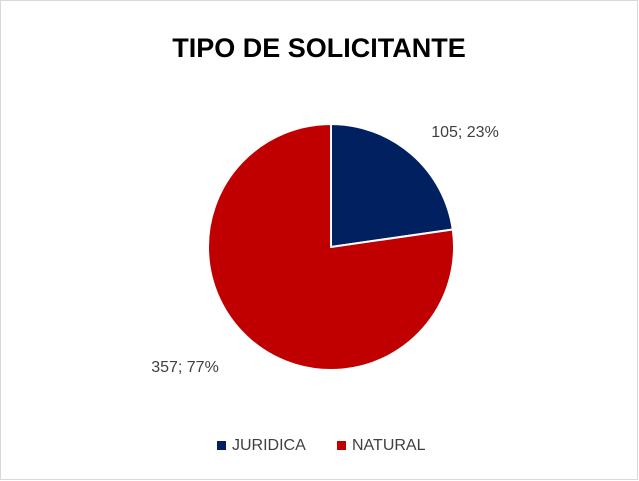 The width and height of the screenshot is (639, 481). Describe the element at coordinates (389, 445) in the screenshot. I see `legend-label: NATURAL` at that location.